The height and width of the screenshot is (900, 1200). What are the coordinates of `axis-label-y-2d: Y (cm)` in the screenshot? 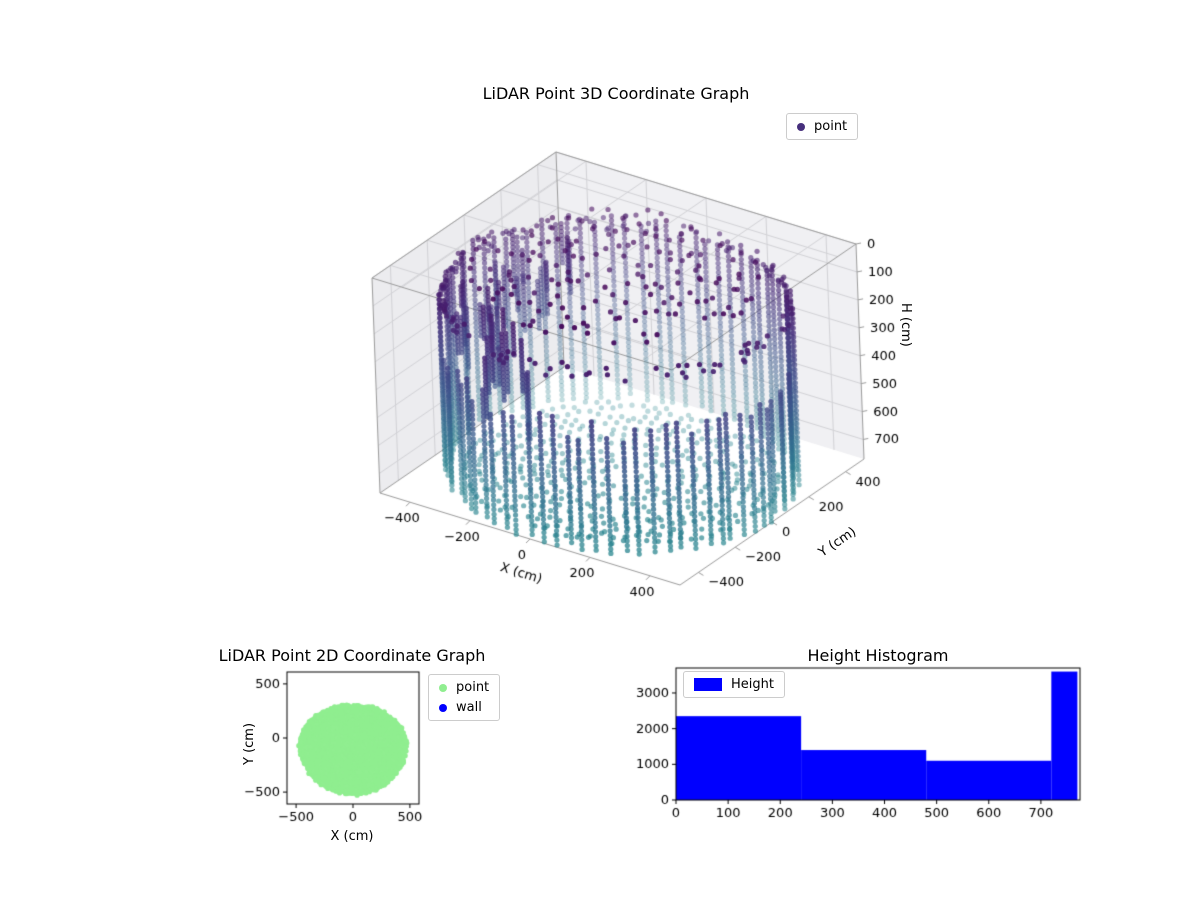 It's located at (249, 743).